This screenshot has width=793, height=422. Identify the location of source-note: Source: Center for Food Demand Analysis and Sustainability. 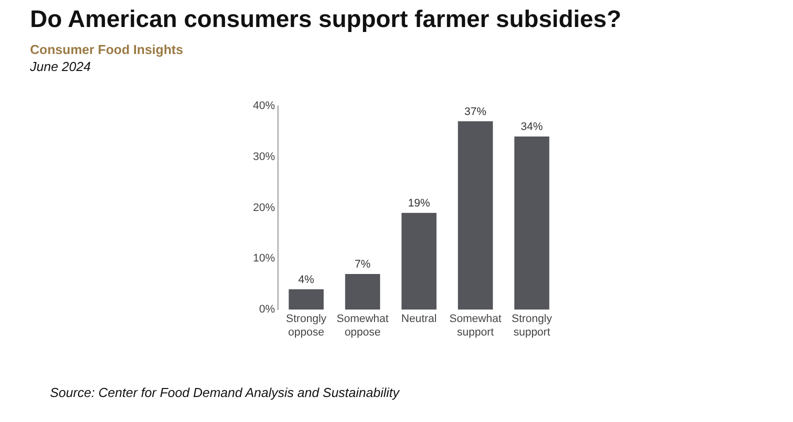
(225, 392).